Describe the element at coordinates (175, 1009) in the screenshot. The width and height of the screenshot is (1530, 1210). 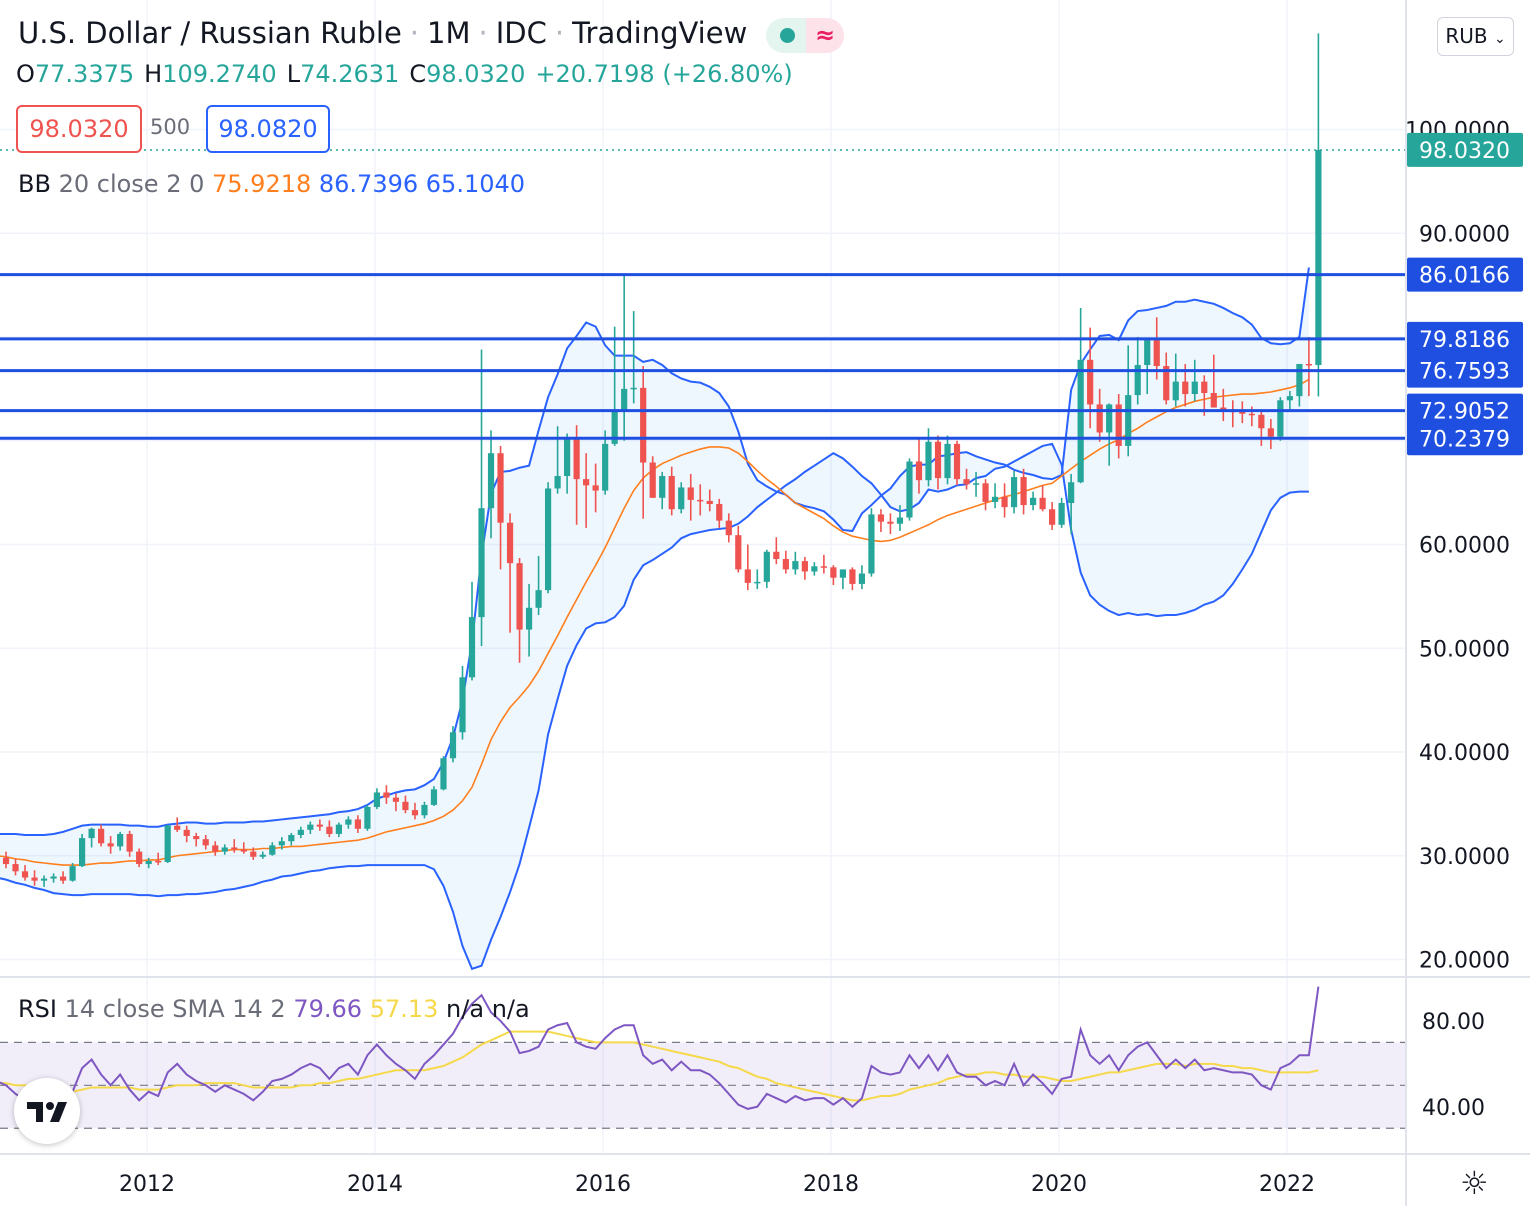
I see `rsi-params: 14 close SMA 14 2` at that location.